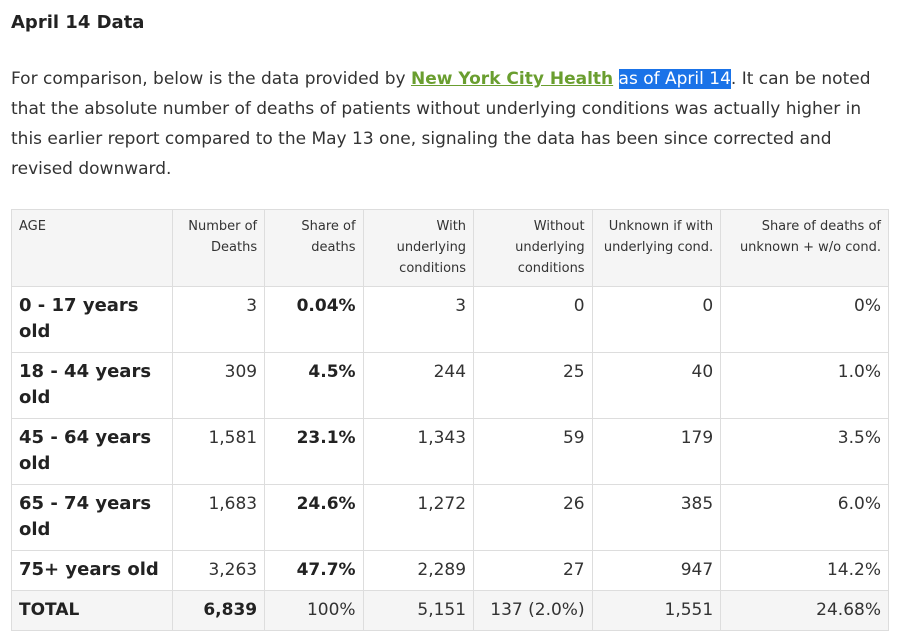  What do you see at coordinates (218, 248) in the screenshot?
I see `header-number-of-deaths: Number of Deaths` at bounding box center [218, 248].